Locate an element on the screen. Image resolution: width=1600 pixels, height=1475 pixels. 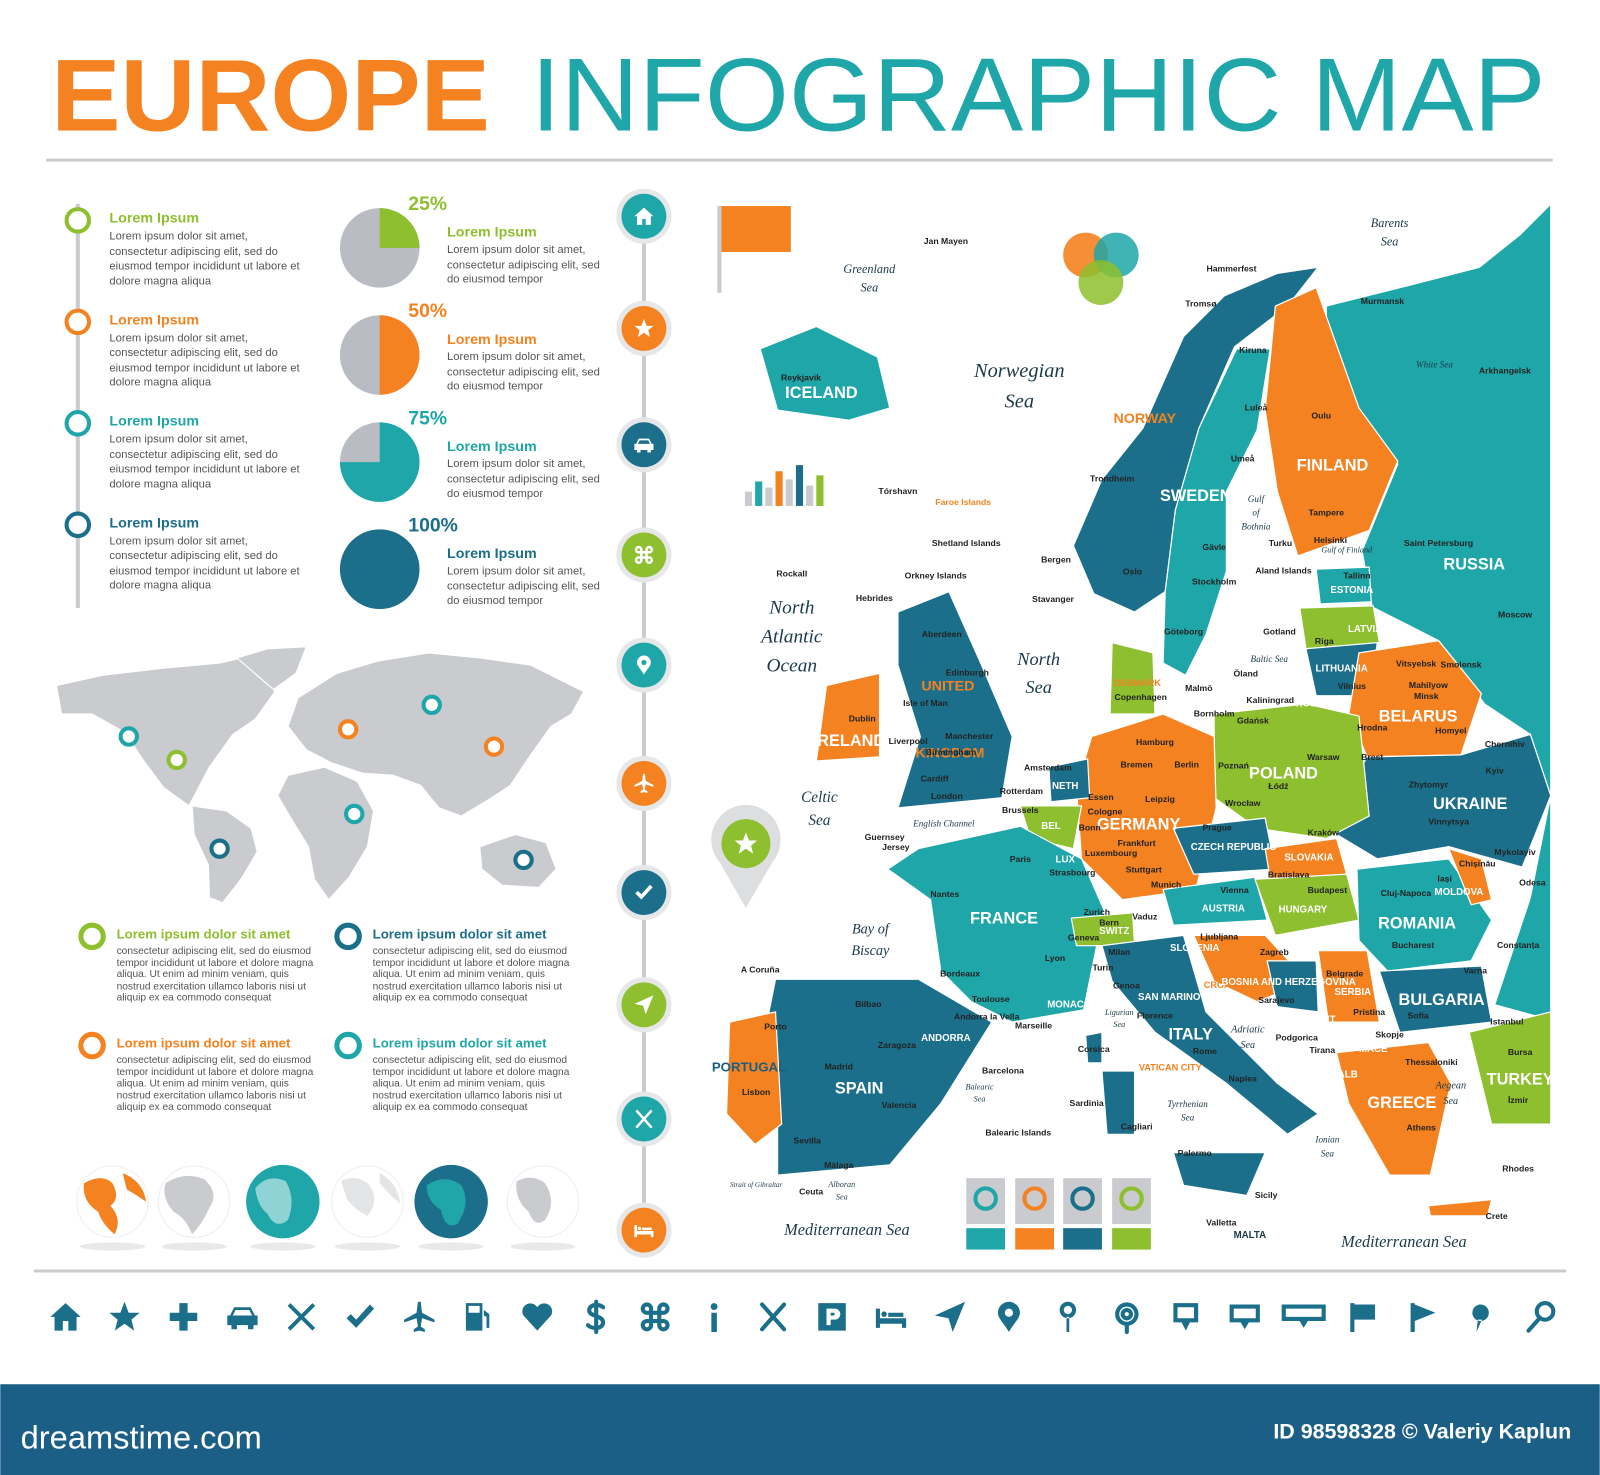
country-label: GREECE is located at coordinates (1401, 1103).